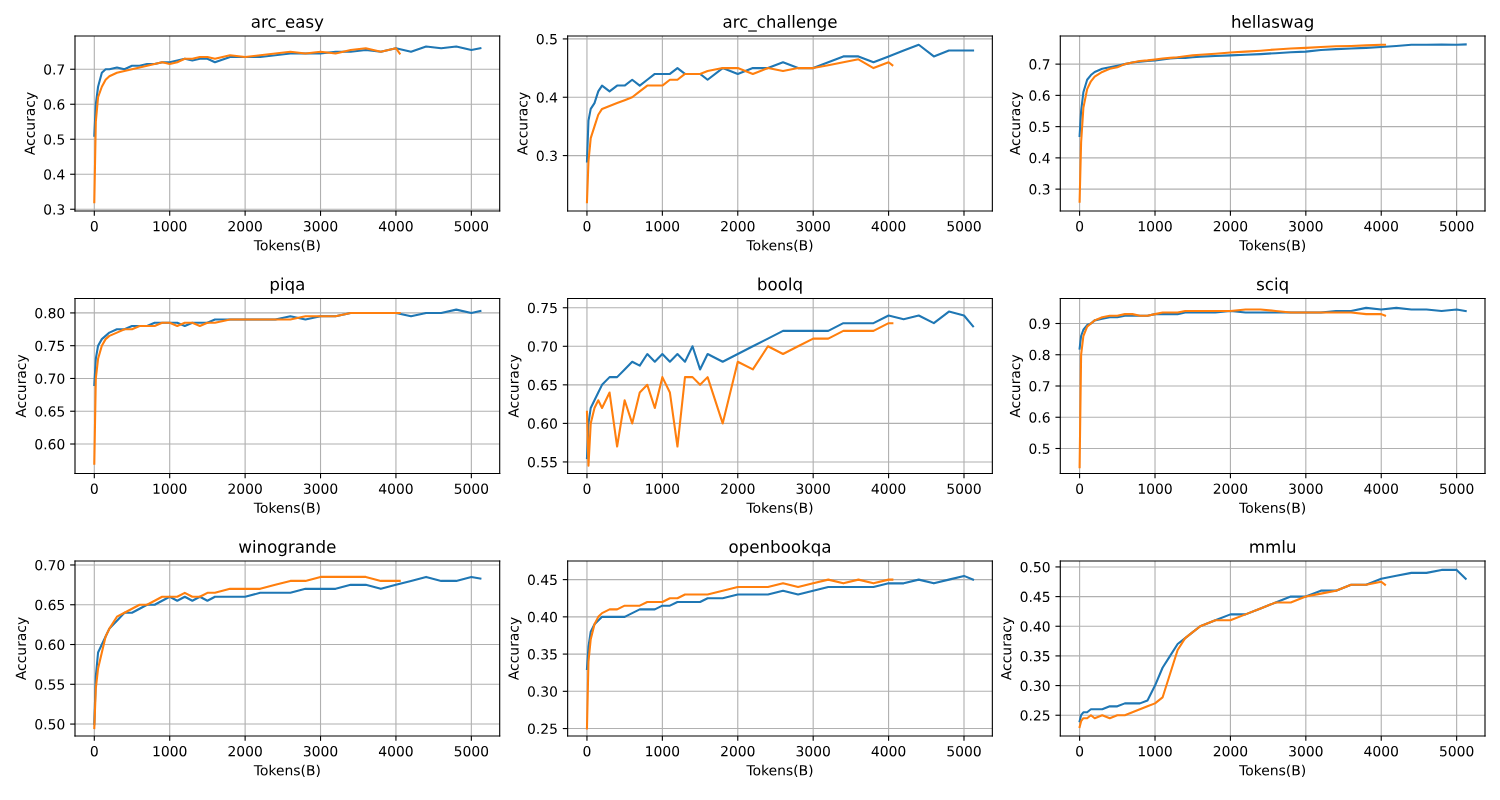 Image resolution: width=1500 pixels, height=800 pixels. Describe the element at coordinates (779, 548) in the screenshot. I see `chart-title: openbookqa` at that location.